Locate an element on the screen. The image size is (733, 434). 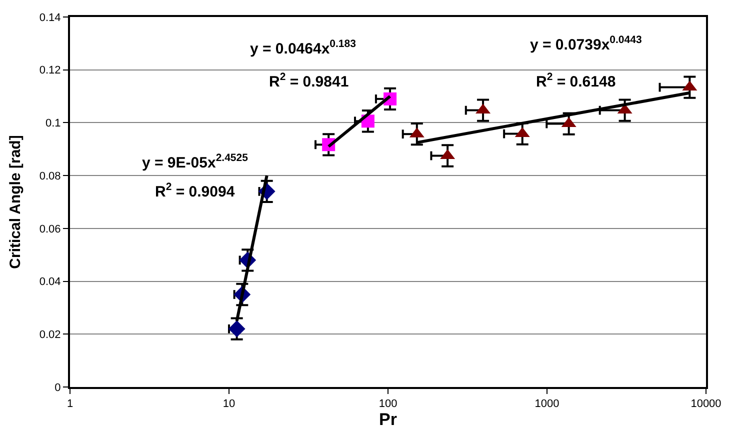
annotation: R$^{2}$ = 0.6148 is located at coordinates (576, 80).